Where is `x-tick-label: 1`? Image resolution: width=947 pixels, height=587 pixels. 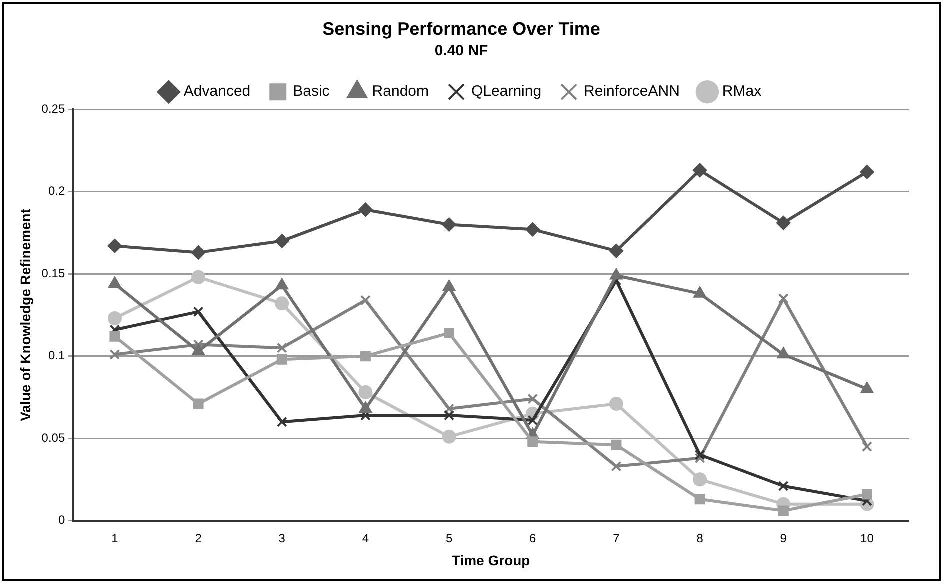 x-tick-label: 1 is located at coordinates (115, 538).